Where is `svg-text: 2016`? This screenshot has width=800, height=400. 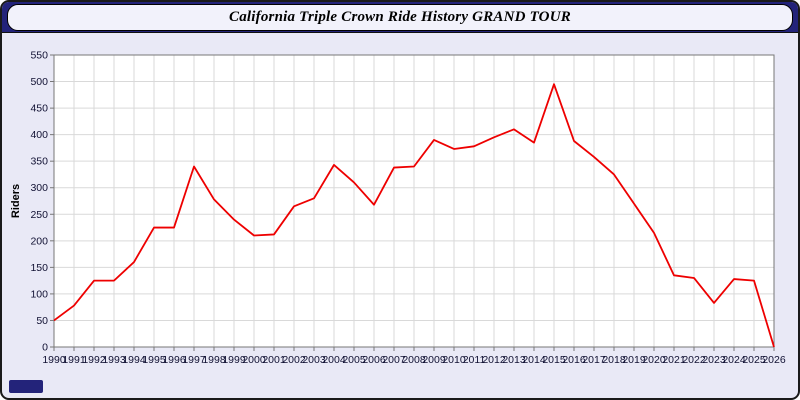
svg-text: 2016 is located at coordinates (574, 360).